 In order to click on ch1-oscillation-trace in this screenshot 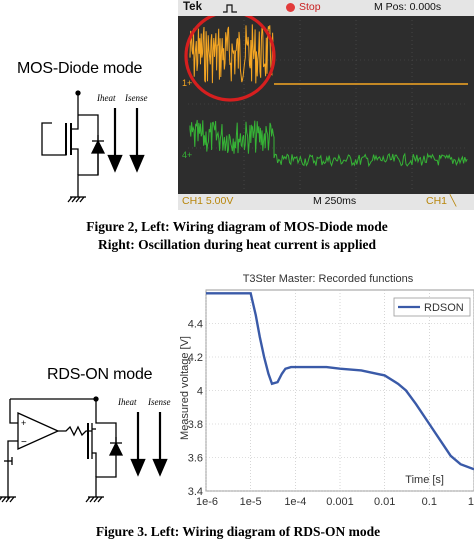, I will do `click(231, 54)`.